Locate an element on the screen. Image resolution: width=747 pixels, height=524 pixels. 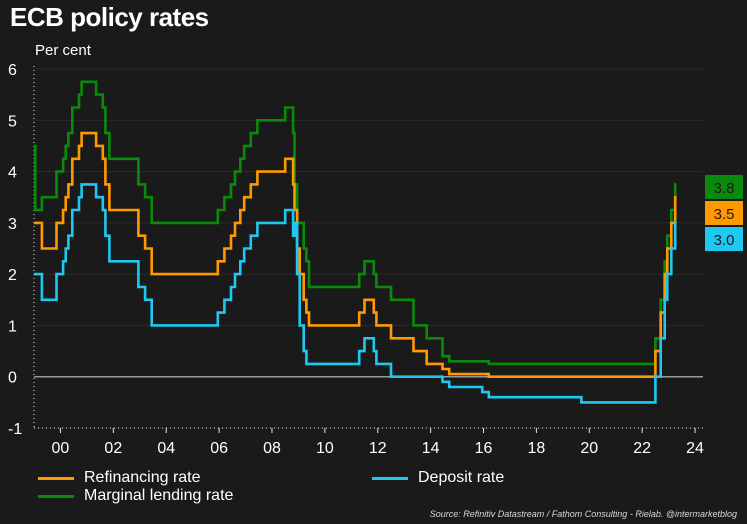
legend-refinancing: Refinancing rate is located at coordinates (119, 478).